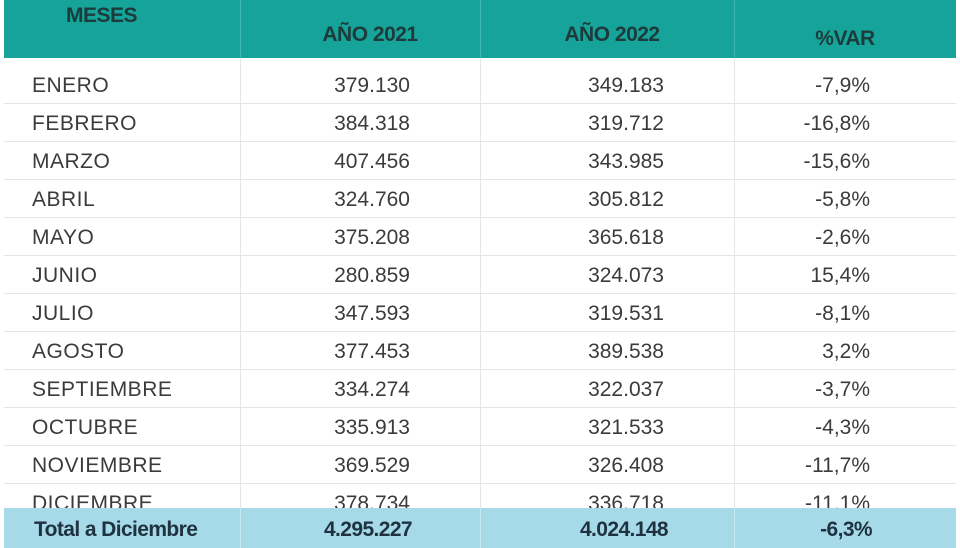 The height and width of the screenshot is (548, 960). What do you see at coordinates (842, 85) in the screenshot?
I see `variation-cell: -7,9%` at bounding box center [842, 85].